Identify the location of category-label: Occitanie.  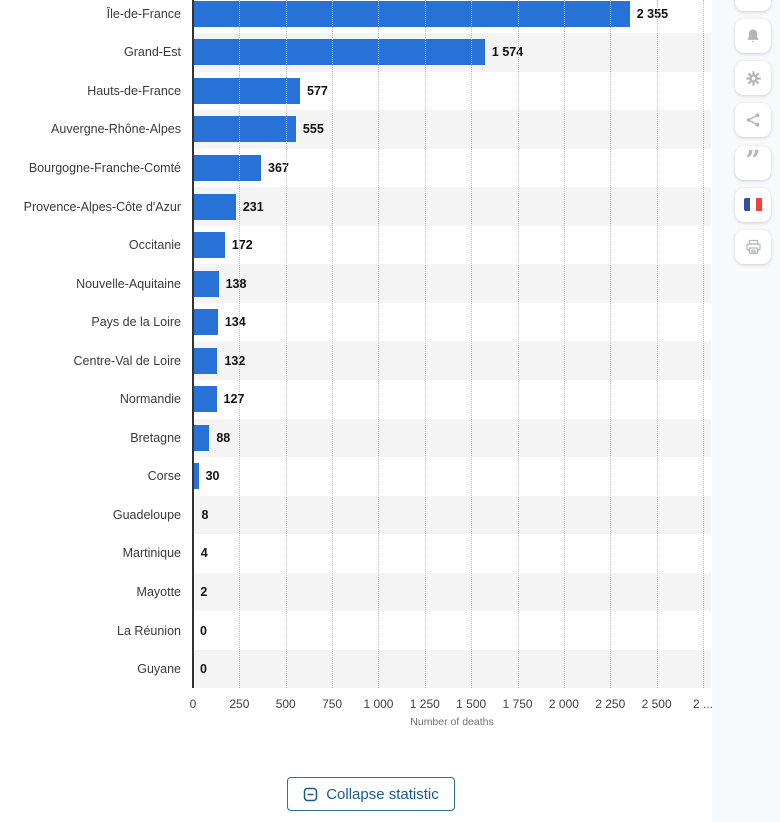
(154, 245).